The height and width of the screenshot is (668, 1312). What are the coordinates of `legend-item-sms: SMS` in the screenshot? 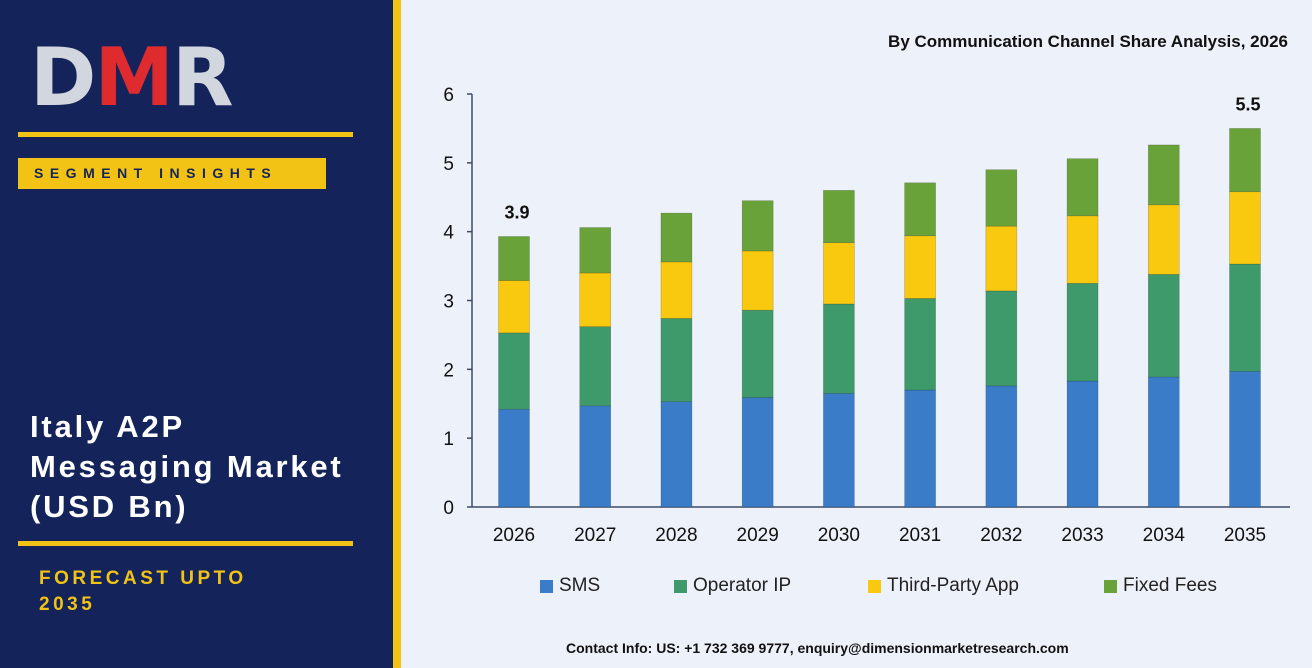 It's located at (570, 586).